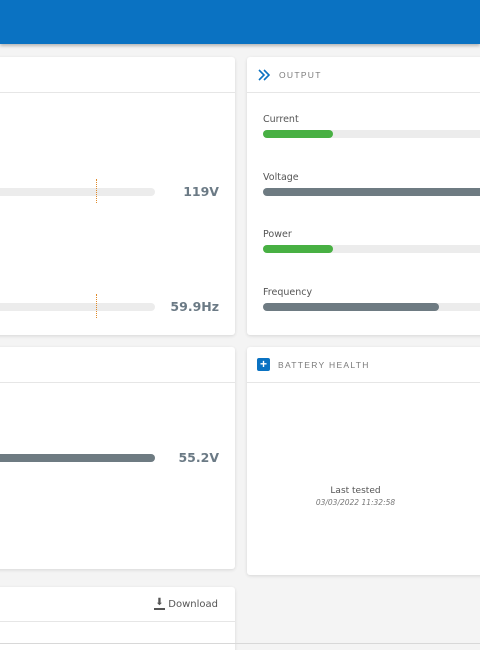 The image size is (480, 650). Describe the element at coordinates (198, 457) in the screenshot. I see `battery-voltage-value: 55.2V` at that location.